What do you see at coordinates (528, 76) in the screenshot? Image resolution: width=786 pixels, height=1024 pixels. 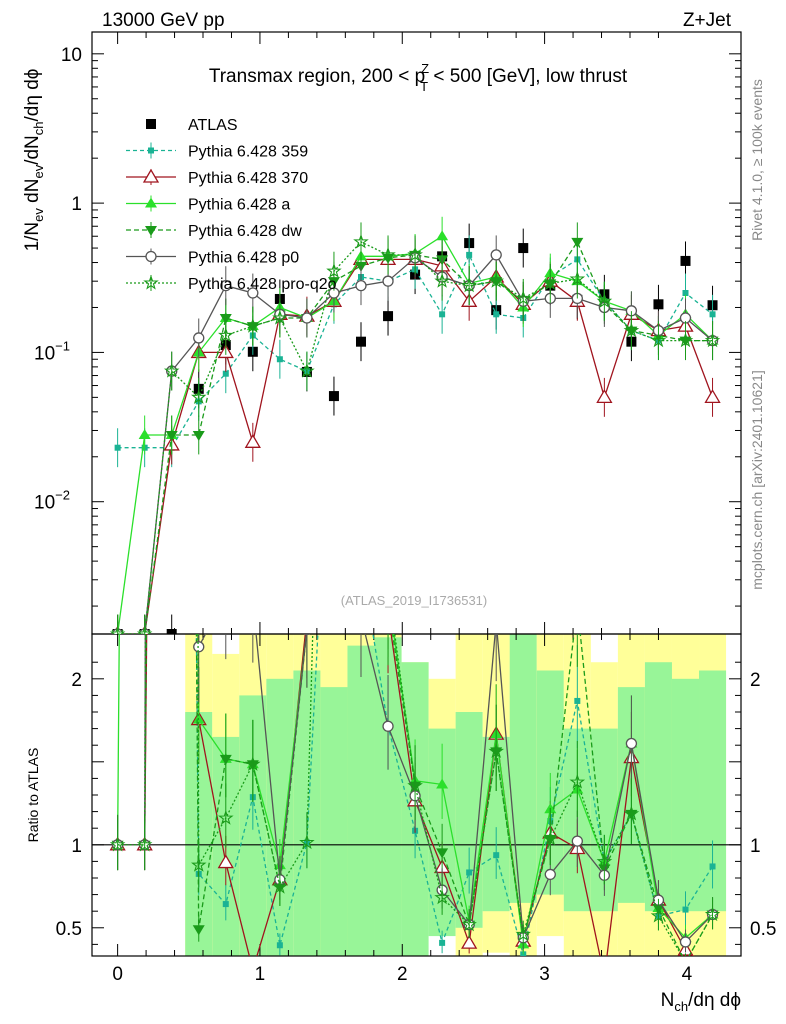 I see `title-text-end: < 500 [GeV], low thrust` at bounding box center [528, 76].